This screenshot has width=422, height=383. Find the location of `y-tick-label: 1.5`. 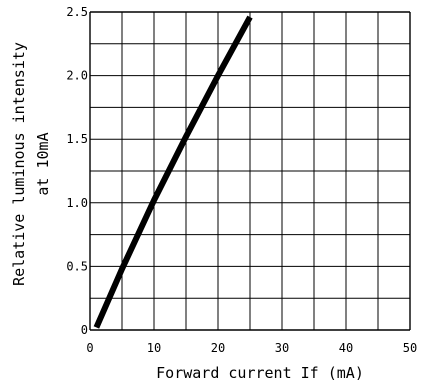

y-tick-label: 1.5 is located at coordinates (77, 139).